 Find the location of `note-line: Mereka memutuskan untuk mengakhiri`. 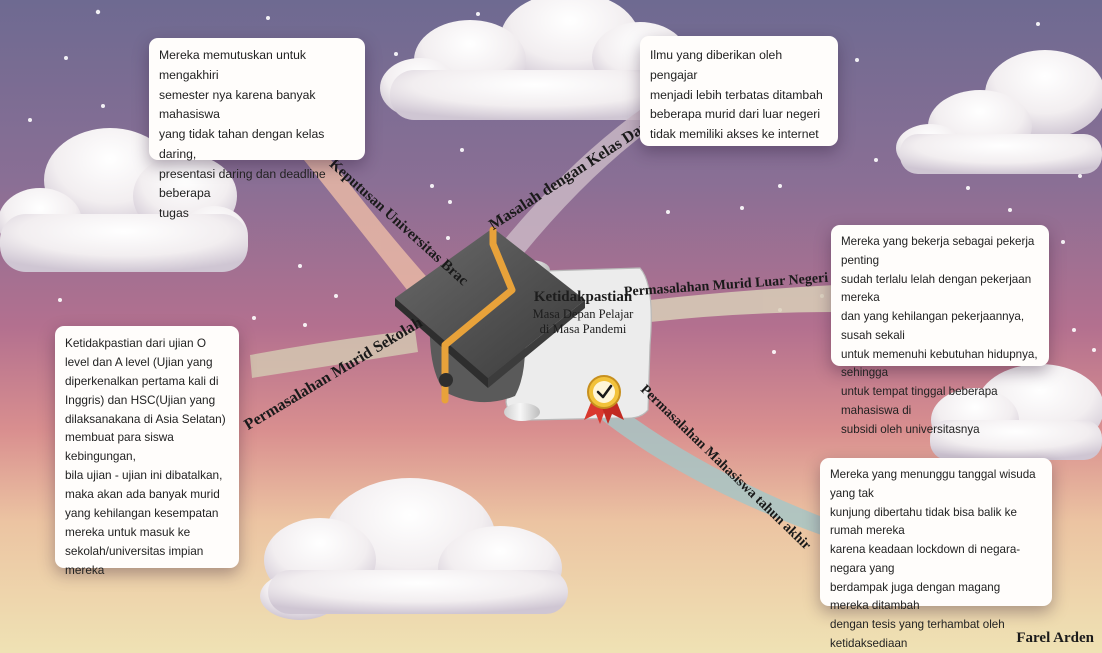

note-line: Mereka memutuskan untuk mengakhiri is located at coordinates (232, 65).